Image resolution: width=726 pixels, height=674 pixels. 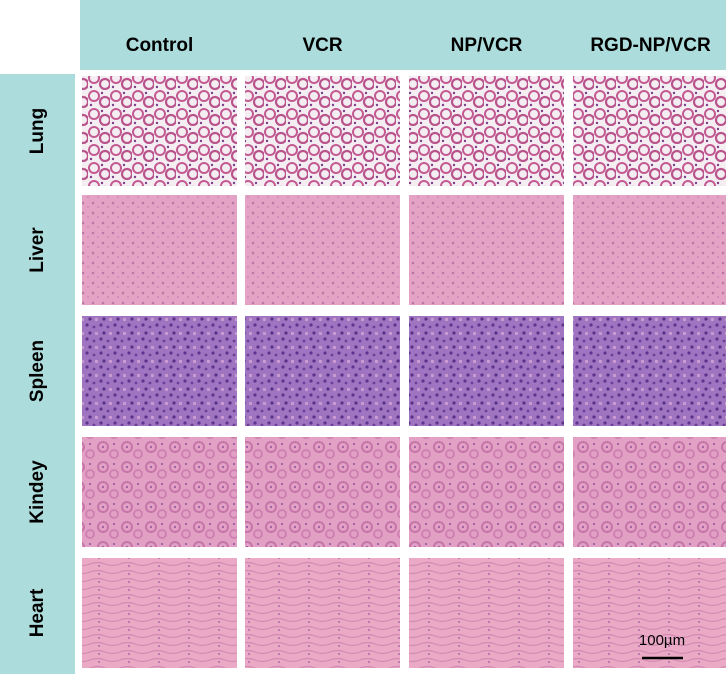 What do you see at coordinates (37, 131) in the screenshot?
I see `row-label: Lung` at bounding box center [37, 131].